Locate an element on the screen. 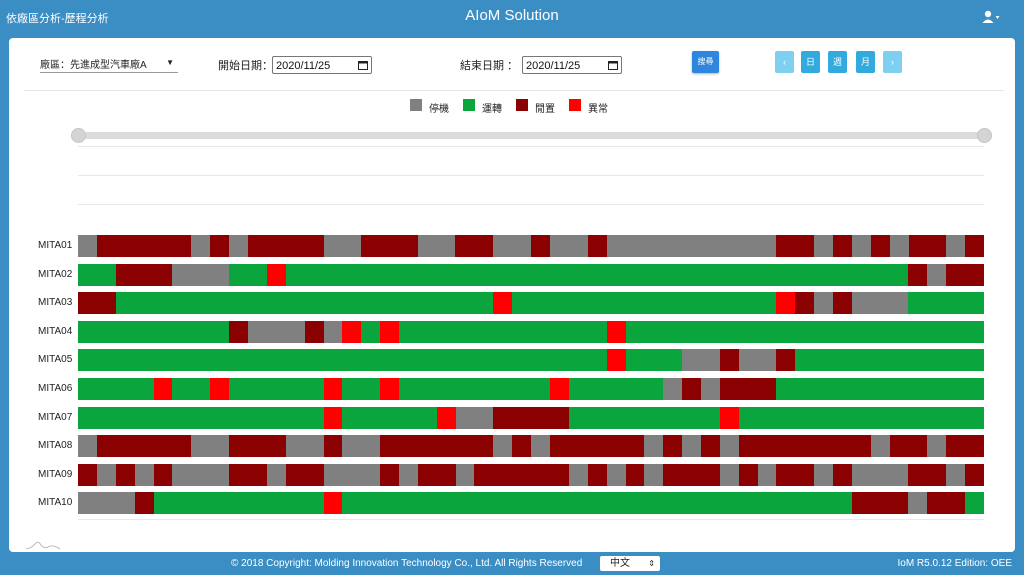 The image size is (1024, 575). month-button: 月 is located at coordinates (865, 62).